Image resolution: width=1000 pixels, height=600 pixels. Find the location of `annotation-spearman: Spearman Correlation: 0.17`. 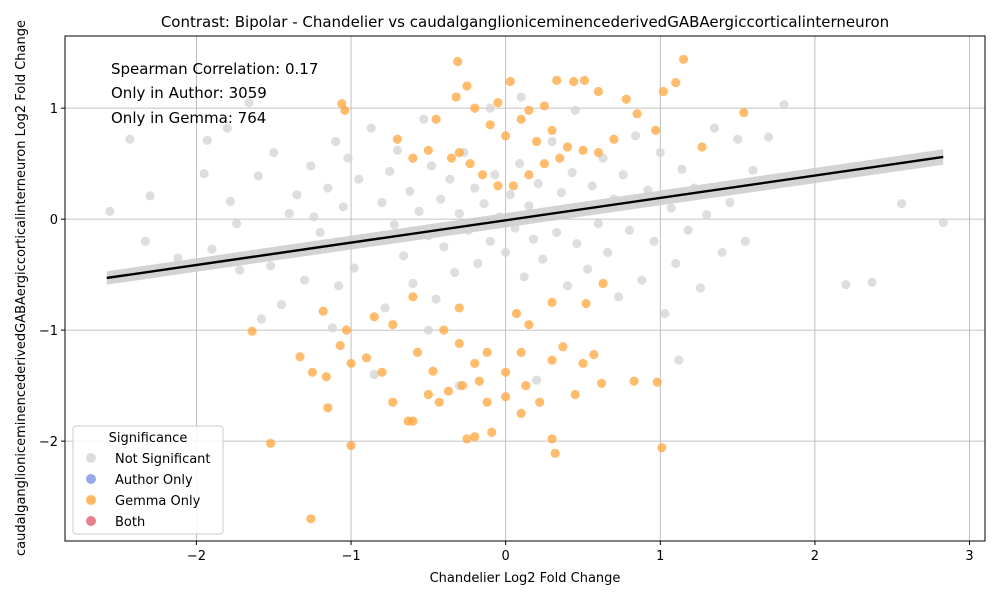

annotation-spearman: Spearman Correlation: 0.17 is located at coordinates (214, 69).